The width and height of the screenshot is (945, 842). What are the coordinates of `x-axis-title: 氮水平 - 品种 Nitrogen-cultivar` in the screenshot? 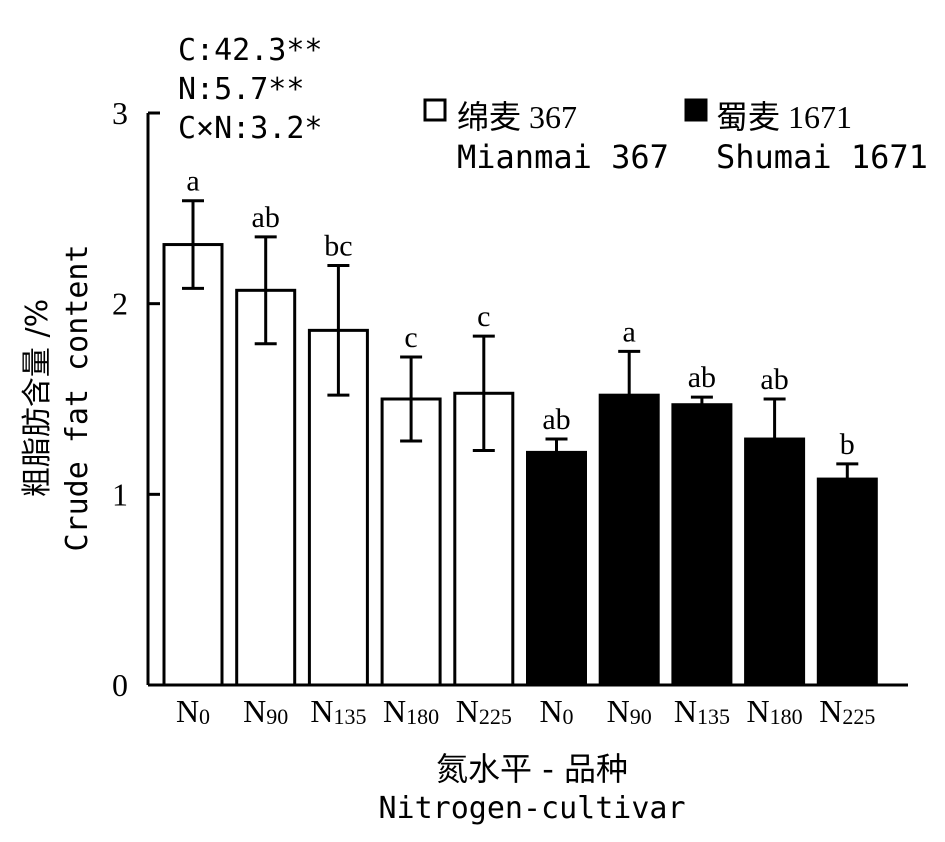 It's located at (531, 788).